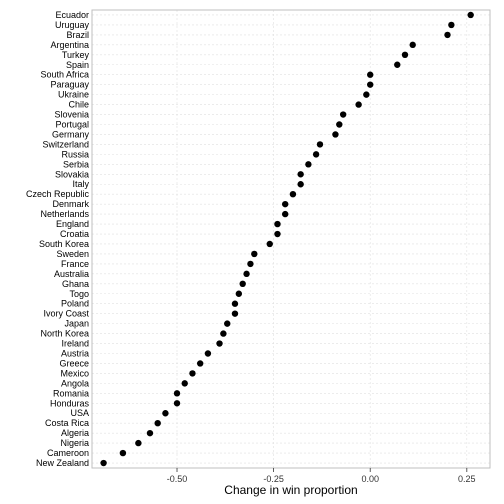  What do you see at coordinates (64, 244) in the screenshot?
I see `category-label: South Korea` at bounding box center [64, 244].